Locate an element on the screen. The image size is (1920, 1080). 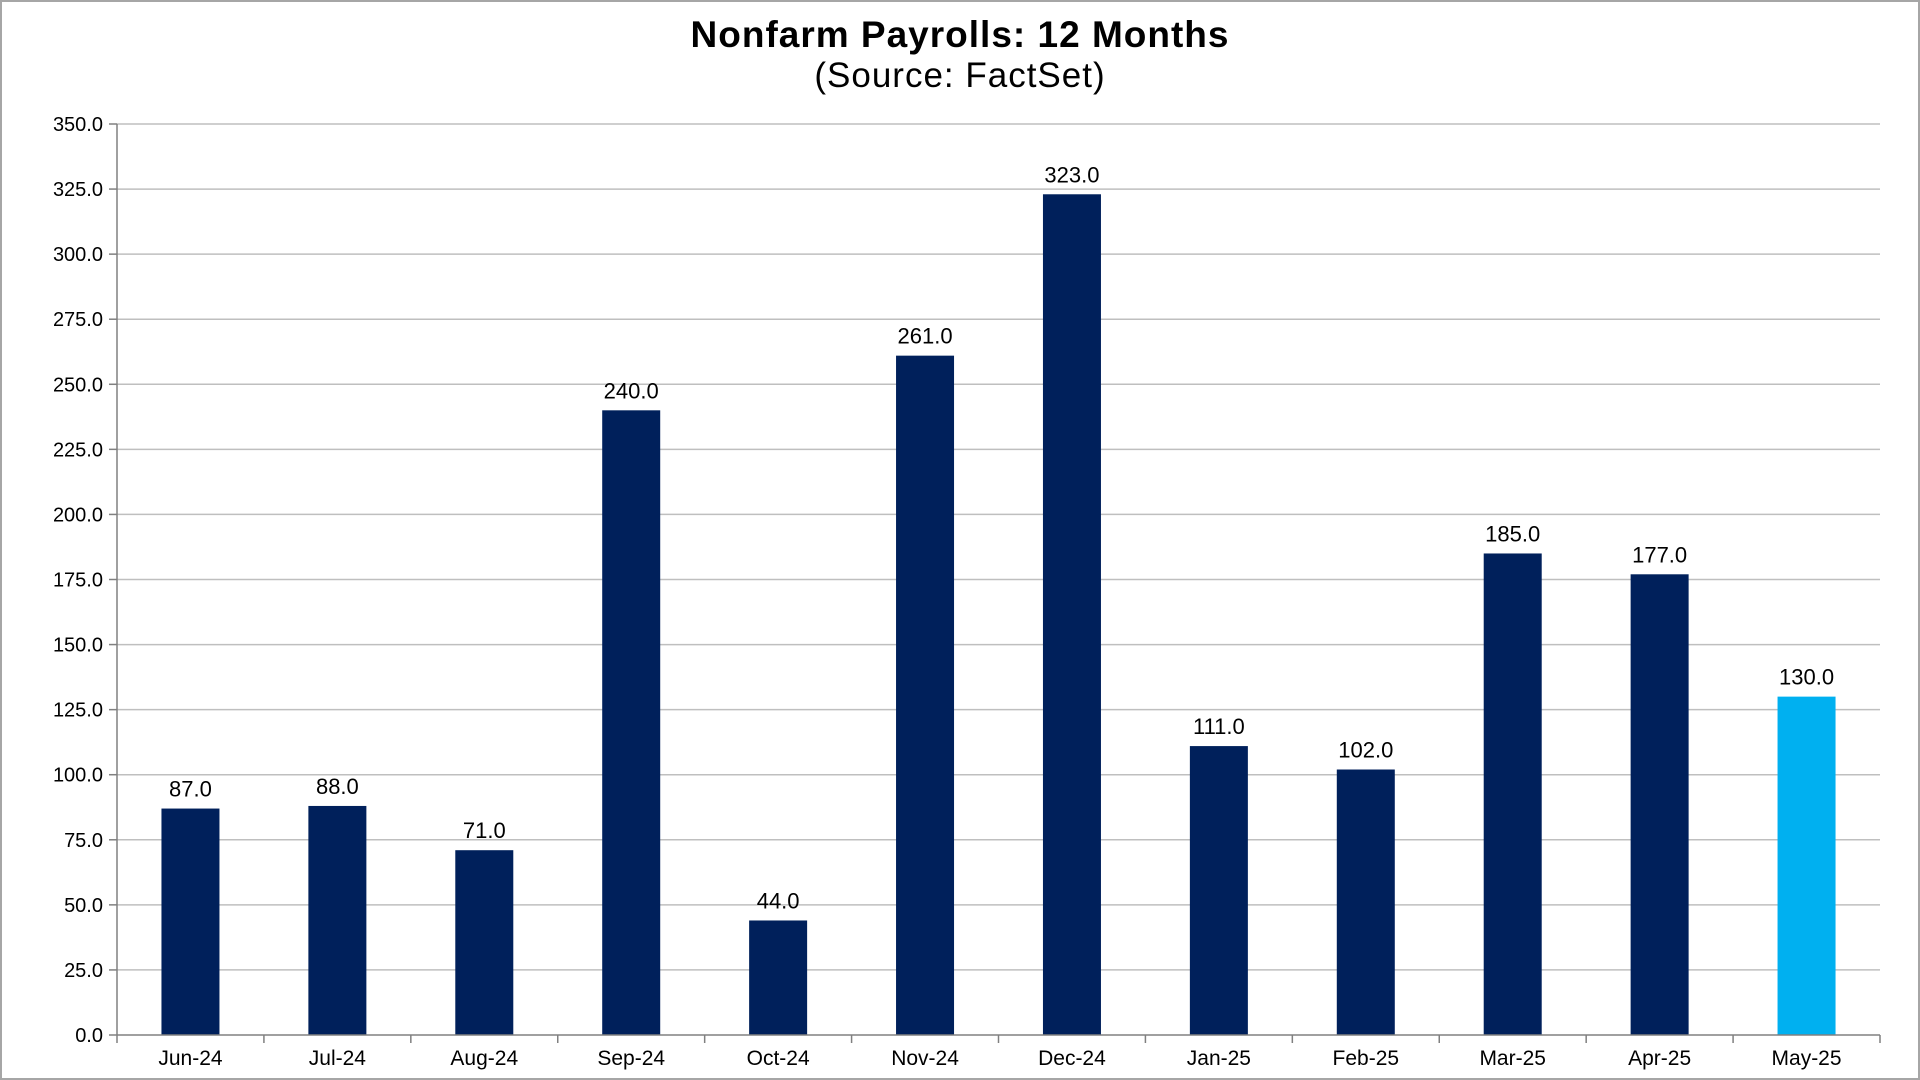
x-tick-label: Jun-24 is located at coordinates (190, 1058).